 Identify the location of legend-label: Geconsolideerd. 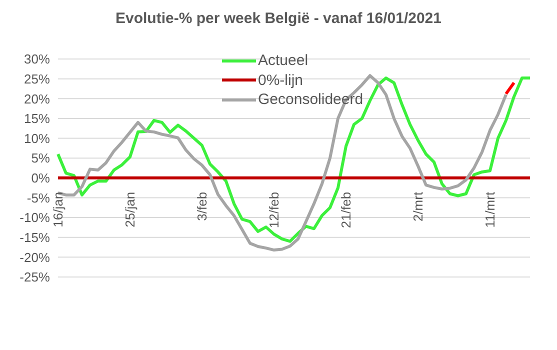
(311, 100).